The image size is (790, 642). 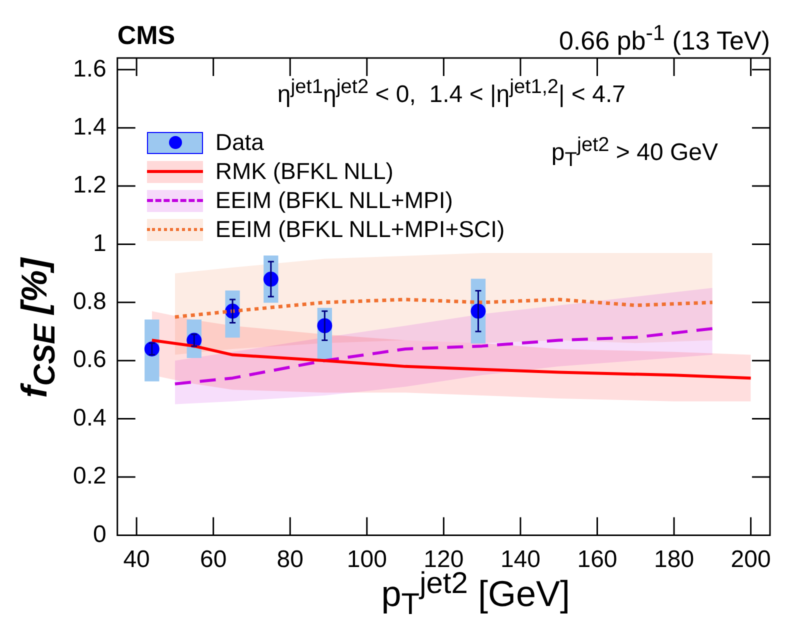 What do you see at coordinates (213, 560) in the screenshot?
I see `x-tick-label: 60` at bounding box center [213, 560].